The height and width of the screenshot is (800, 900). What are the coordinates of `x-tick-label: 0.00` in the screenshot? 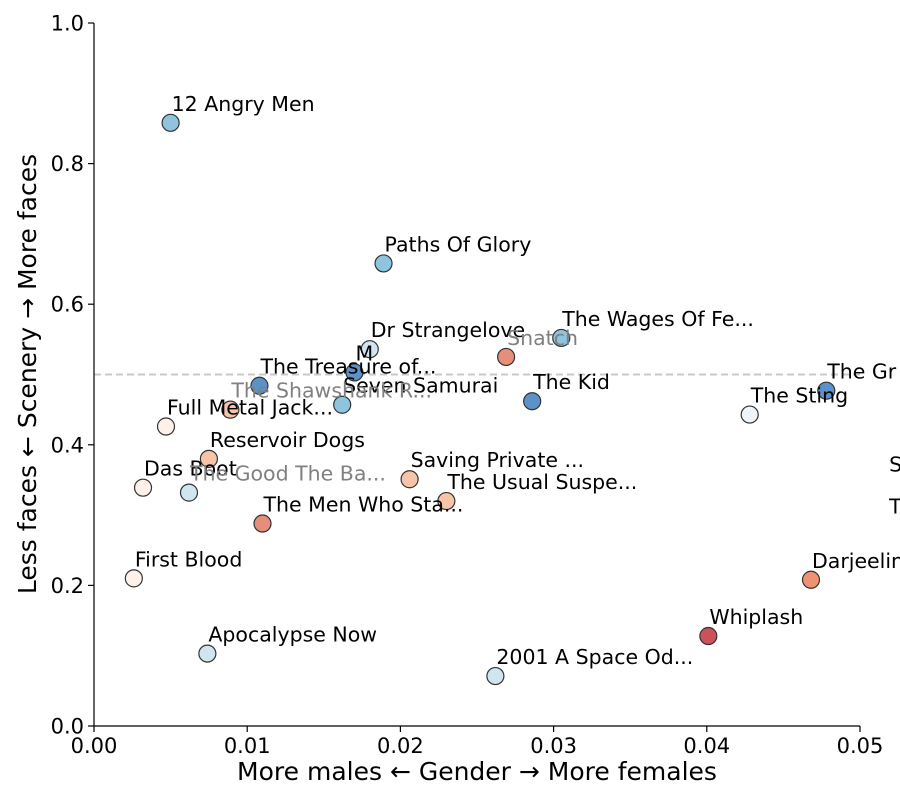 It's located at (94, 746).